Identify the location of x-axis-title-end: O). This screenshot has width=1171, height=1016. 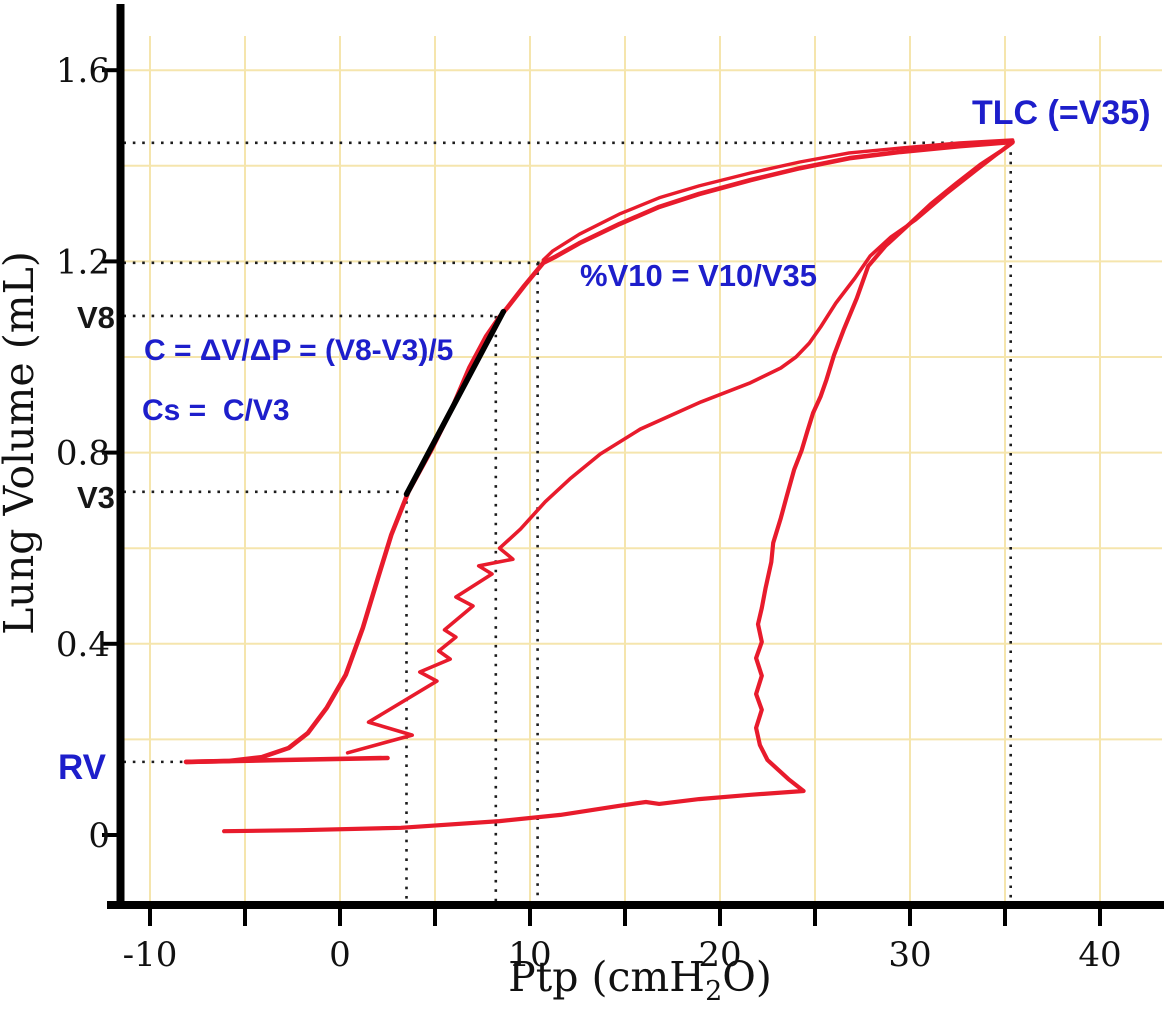
(747, 977).